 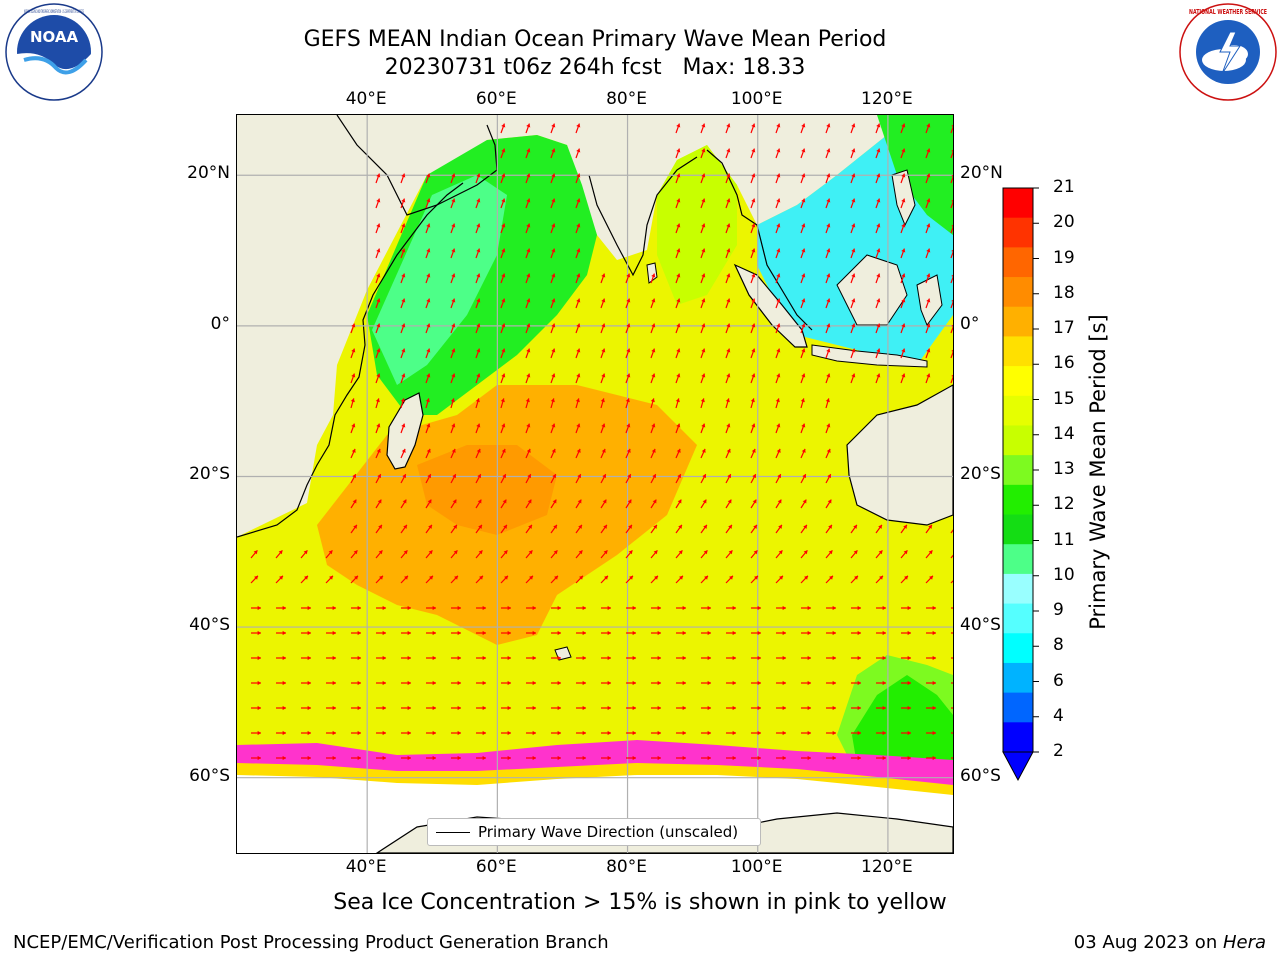 I want to click on colorbar-tick-label: 18, so click(x=1064, y=292).